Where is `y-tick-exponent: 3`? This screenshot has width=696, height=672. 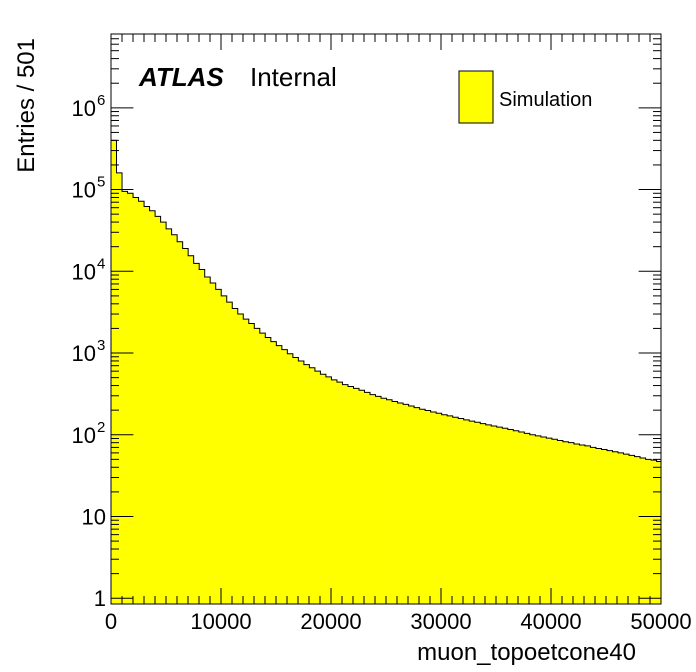
y-tick-exponent: 3 is located at coordinates (101, 345).